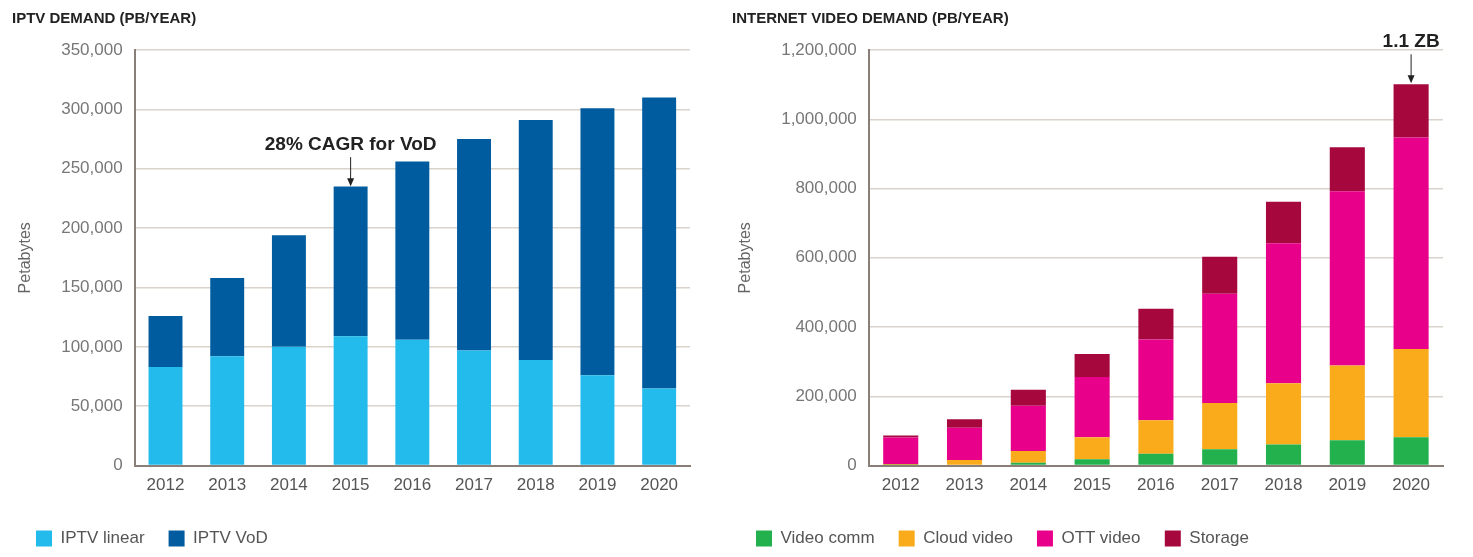 The height and width of the screenshot is (557, 1473). I want to click on y-tick-label: 100,000, so click(92, 346).